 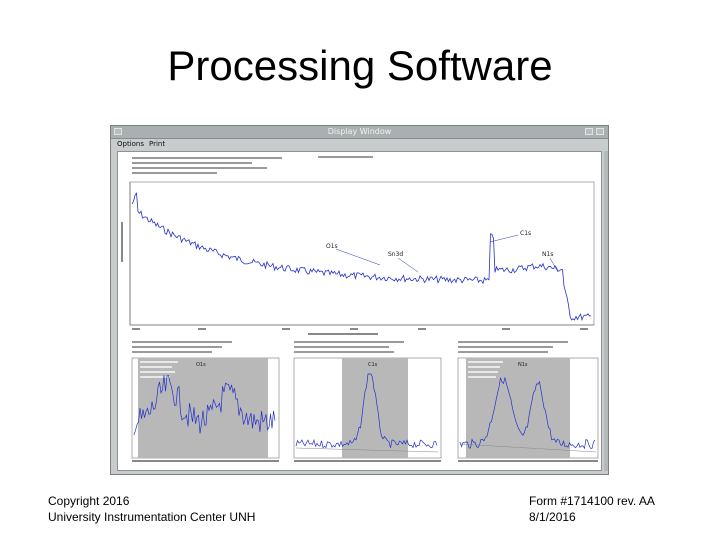 I want to click on copyright-text: Copyright 2016, so click(x=89, y=501).